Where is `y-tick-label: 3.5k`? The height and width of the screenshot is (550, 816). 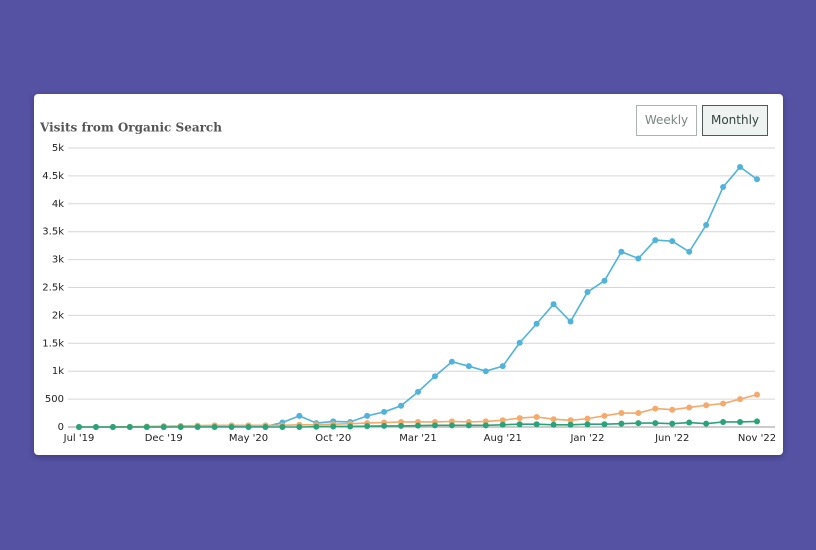
y-tick-label: 3.5k is located at coordinates (53, 232).